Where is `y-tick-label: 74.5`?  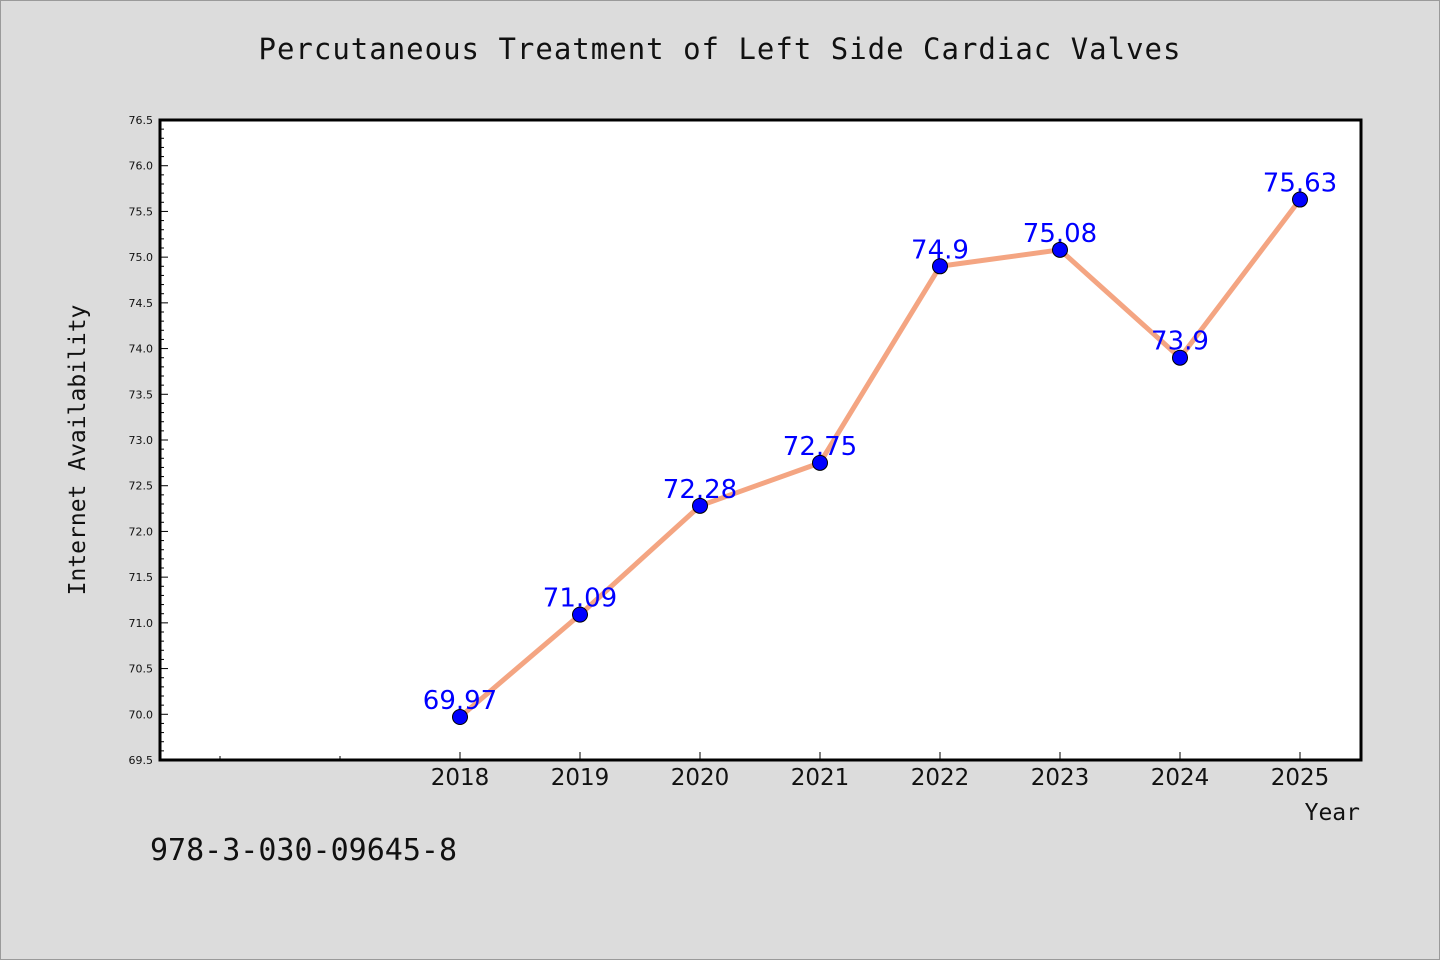
y-tick-label: 74.5 is located at coordinates (141, 303).